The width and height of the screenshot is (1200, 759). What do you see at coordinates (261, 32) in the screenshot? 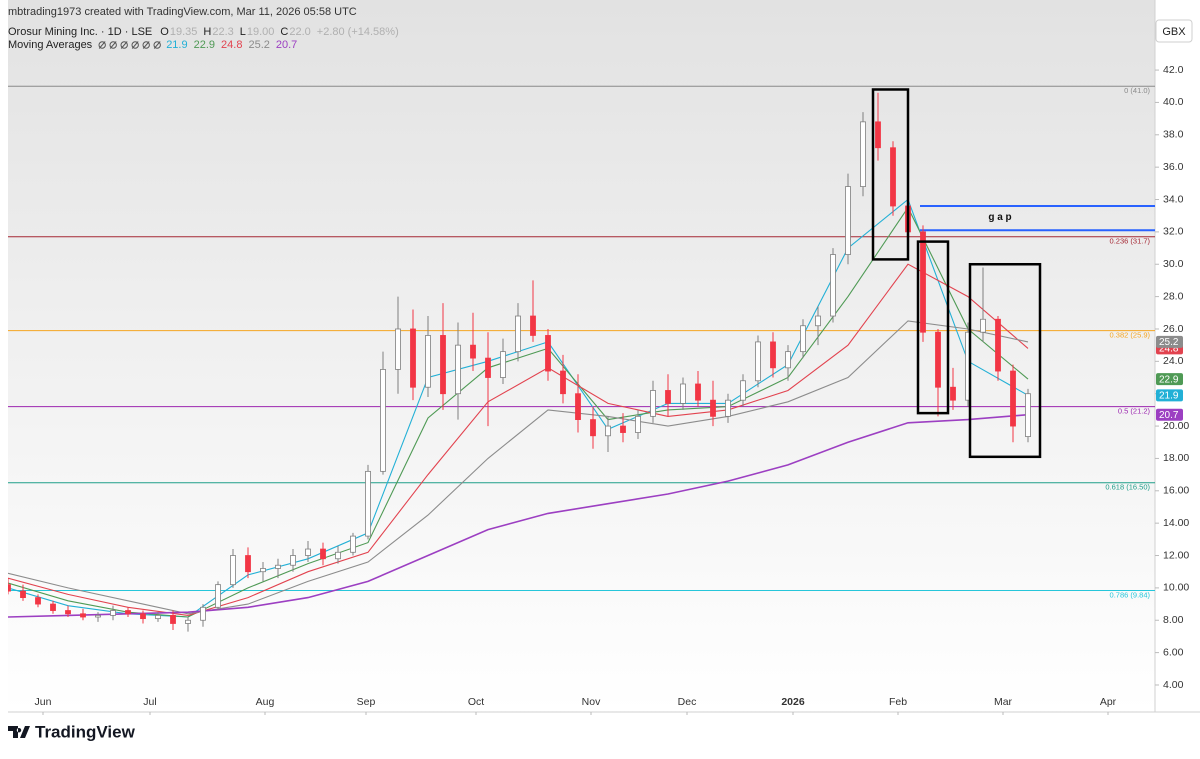
I see `header-text: 19.00` at bounding box center [261, 32].